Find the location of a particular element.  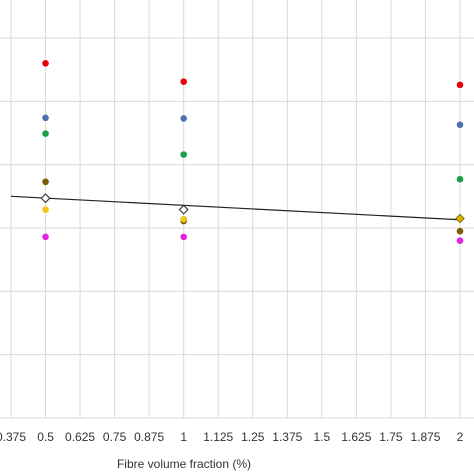

trendline is located at coordinates (235, 208).